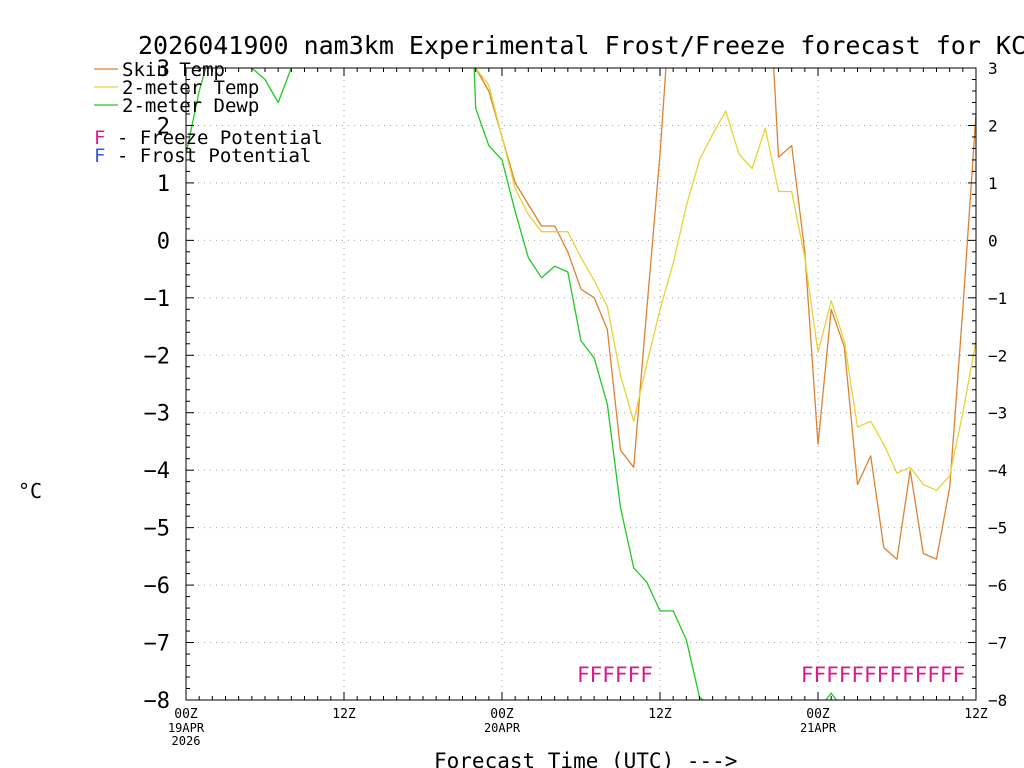  I want to click on legend-label-temp: 2-meter Temp, so click(190, 88).